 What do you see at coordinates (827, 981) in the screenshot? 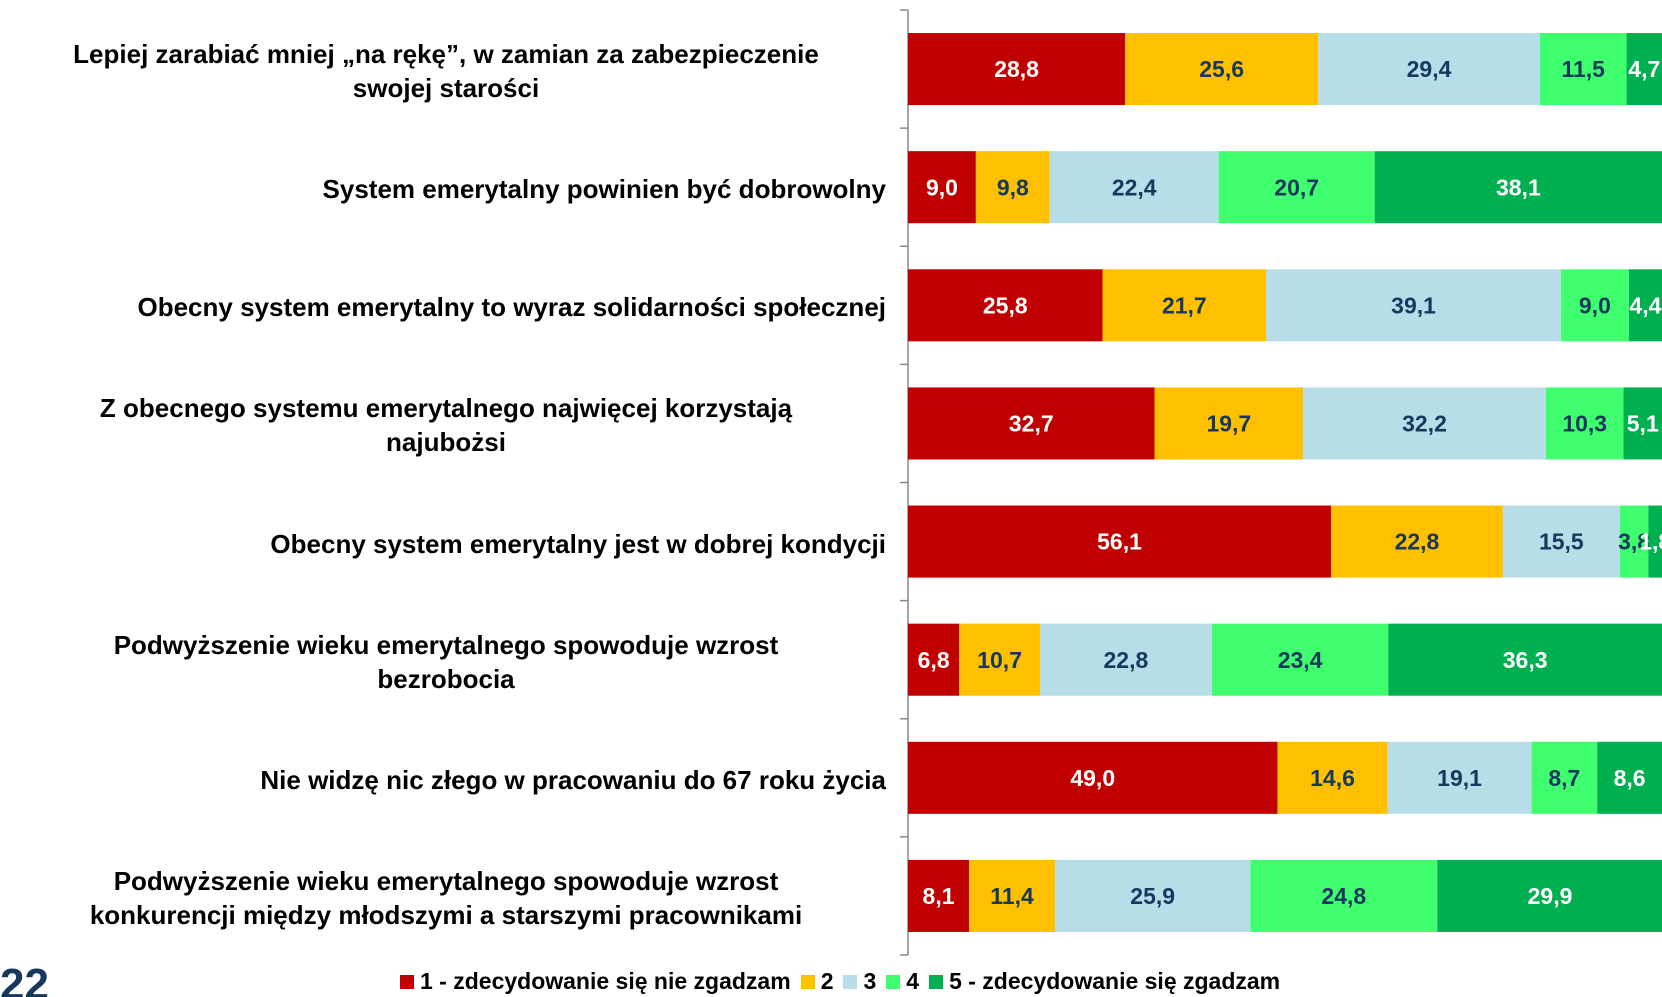
I see `legend-label: 2` at bounding box center [827, 981].